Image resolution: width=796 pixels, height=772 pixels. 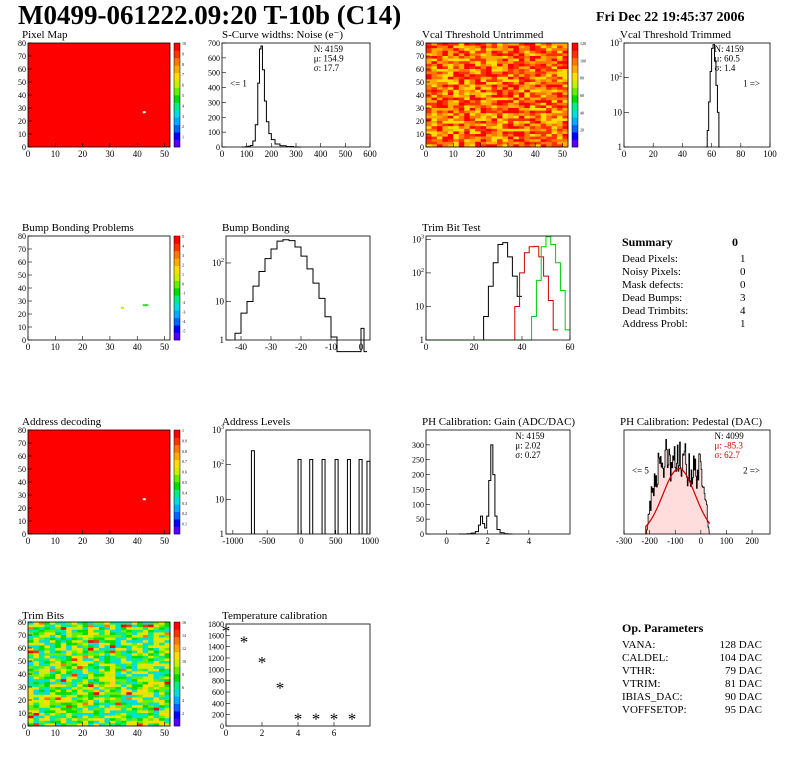 I want to click on histogram-line, so click(x=300, y=296).